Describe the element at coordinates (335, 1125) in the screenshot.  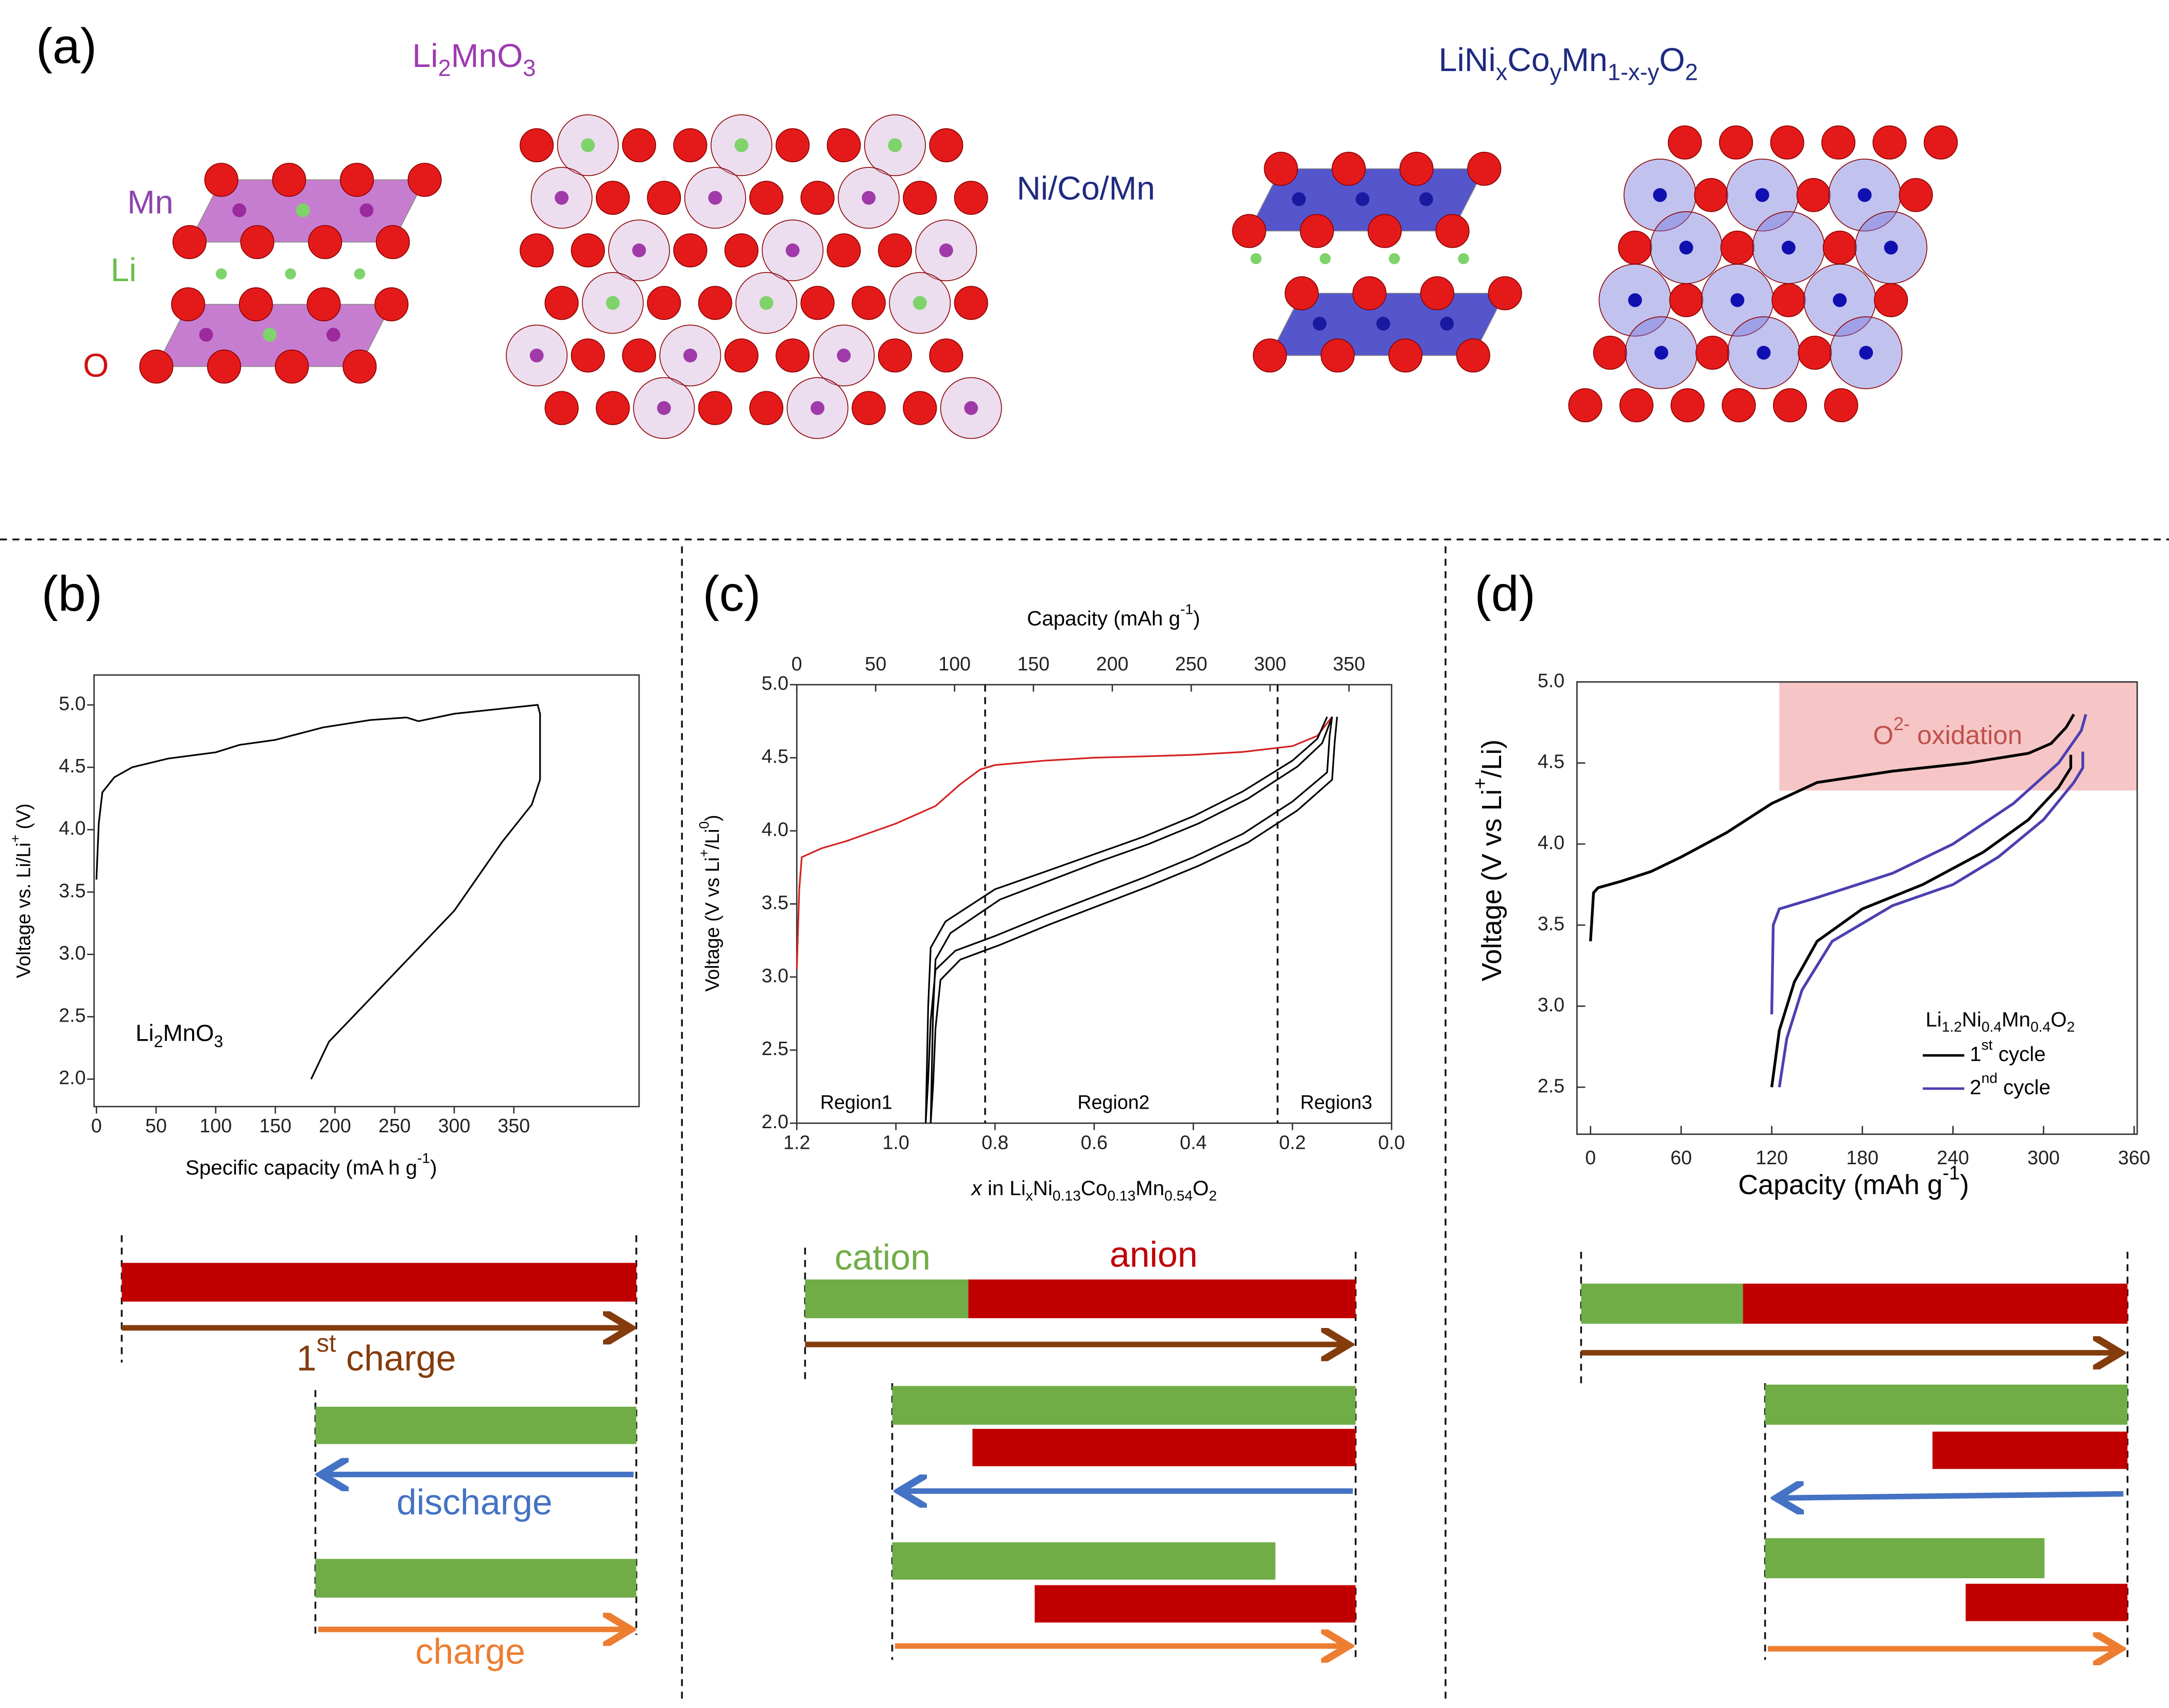
I see `x-tick-label: 200` at that location.